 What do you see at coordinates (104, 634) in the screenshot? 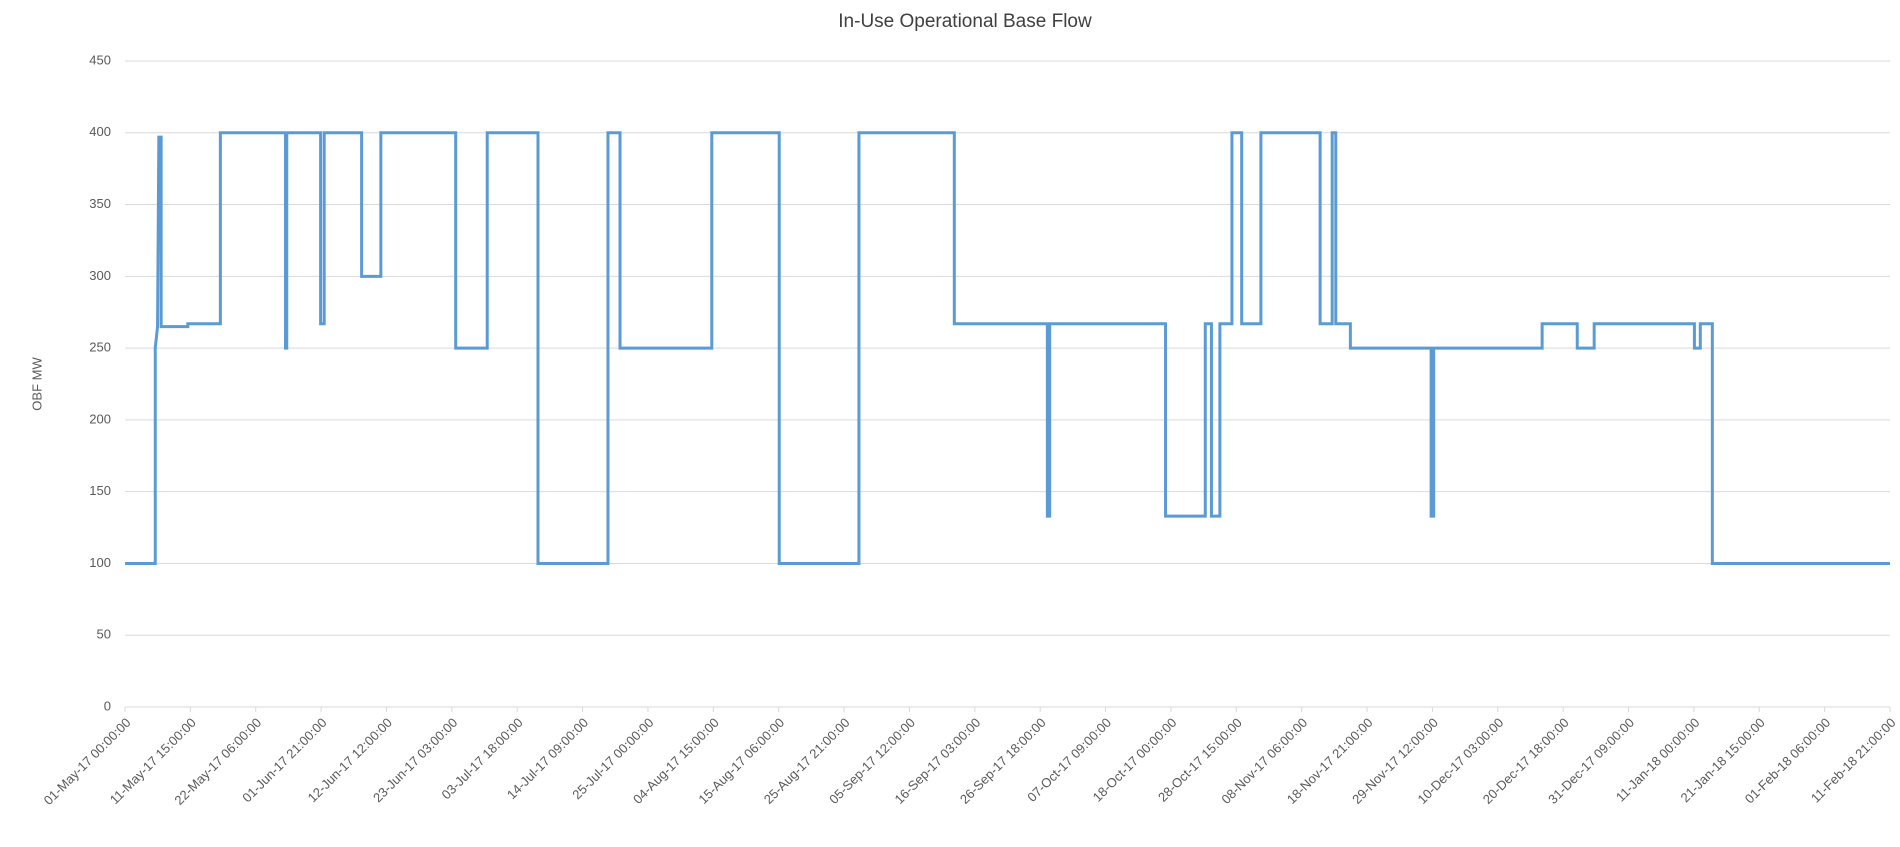
I see `y-tick-label: 50` at bounding box center [104, 634].